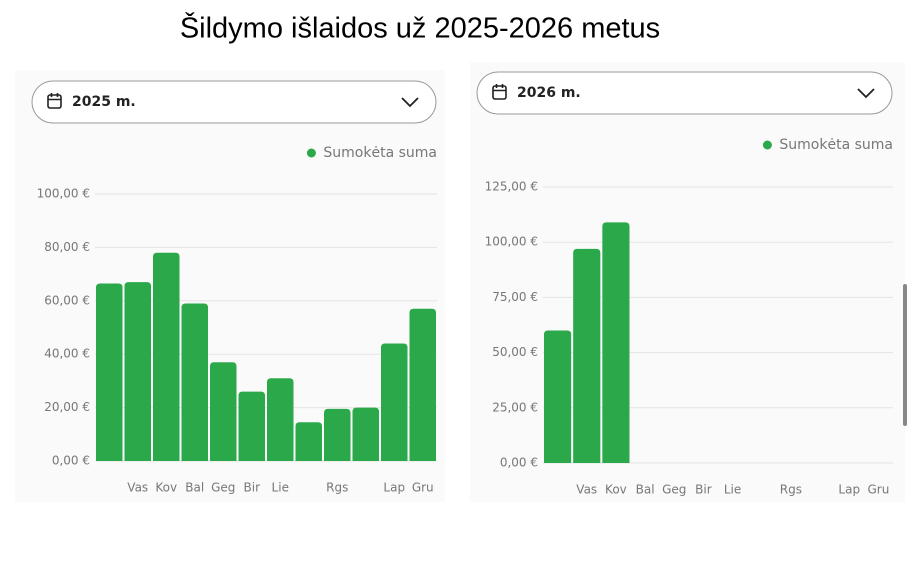 This screenshot has height=570, width=923. What do you see at coordinates (549, 93) in the screenshot?
I see `dropdown-value: 2026 m.` at bounding box center [549, 93].